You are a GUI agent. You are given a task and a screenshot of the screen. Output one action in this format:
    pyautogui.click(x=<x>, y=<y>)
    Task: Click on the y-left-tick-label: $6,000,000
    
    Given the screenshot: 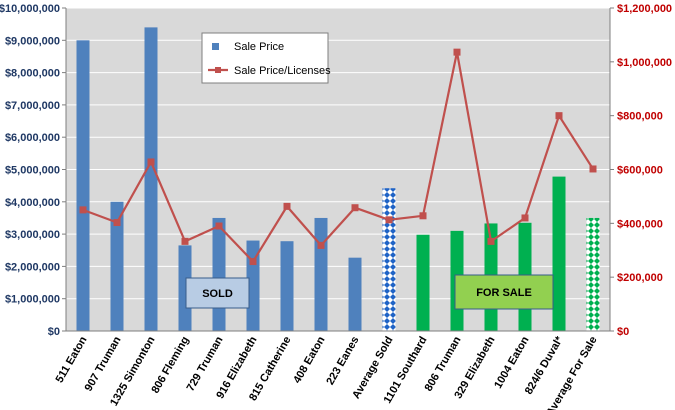 What is the action you would take?
    pyautogui.click(x=32, y=138)
    